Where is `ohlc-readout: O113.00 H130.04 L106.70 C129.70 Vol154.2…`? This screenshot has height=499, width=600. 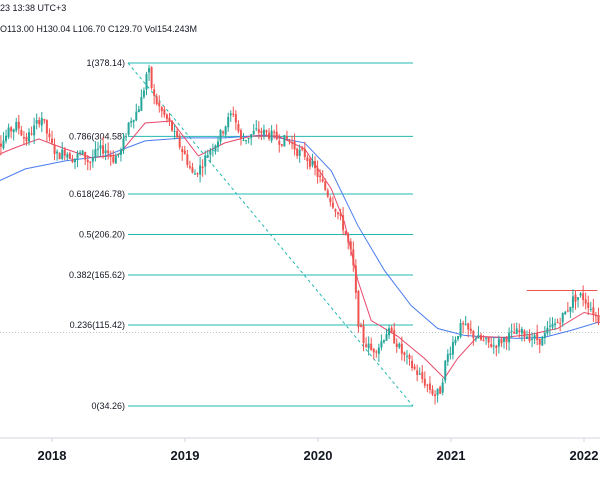
ohlc-readout: O113.00 H130.04 L106.70 C129.70 Vol154.2… is located at coordinates (98, 29).